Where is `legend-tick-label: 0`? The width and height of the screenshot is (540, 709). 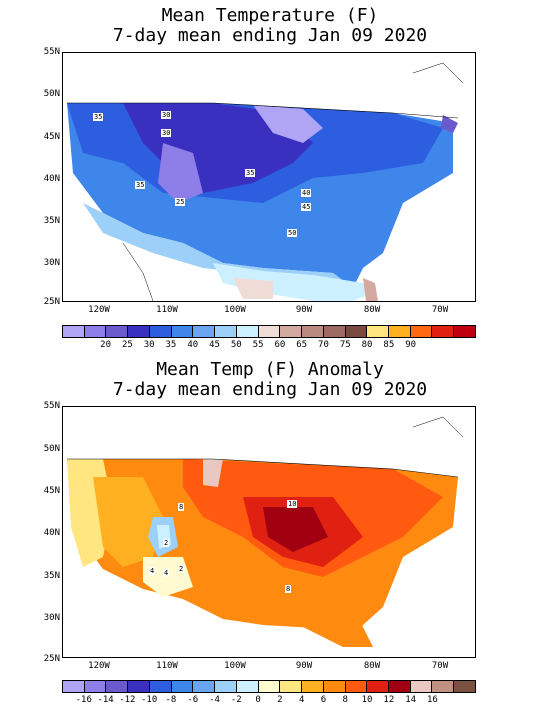
legend-tick-label: 0 is located at coordinates (258, 700).